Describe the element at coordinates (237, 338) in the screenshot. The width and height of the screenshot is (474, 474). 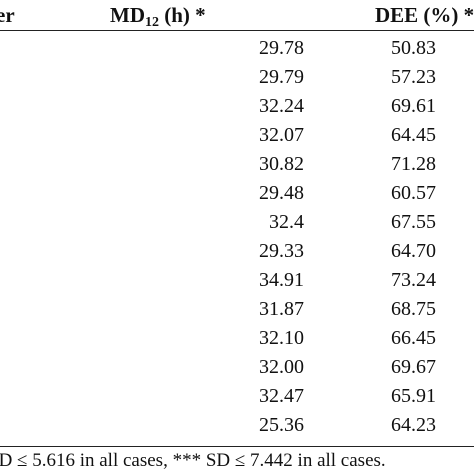
I see `table-row: 32.10 66.45` at that location.